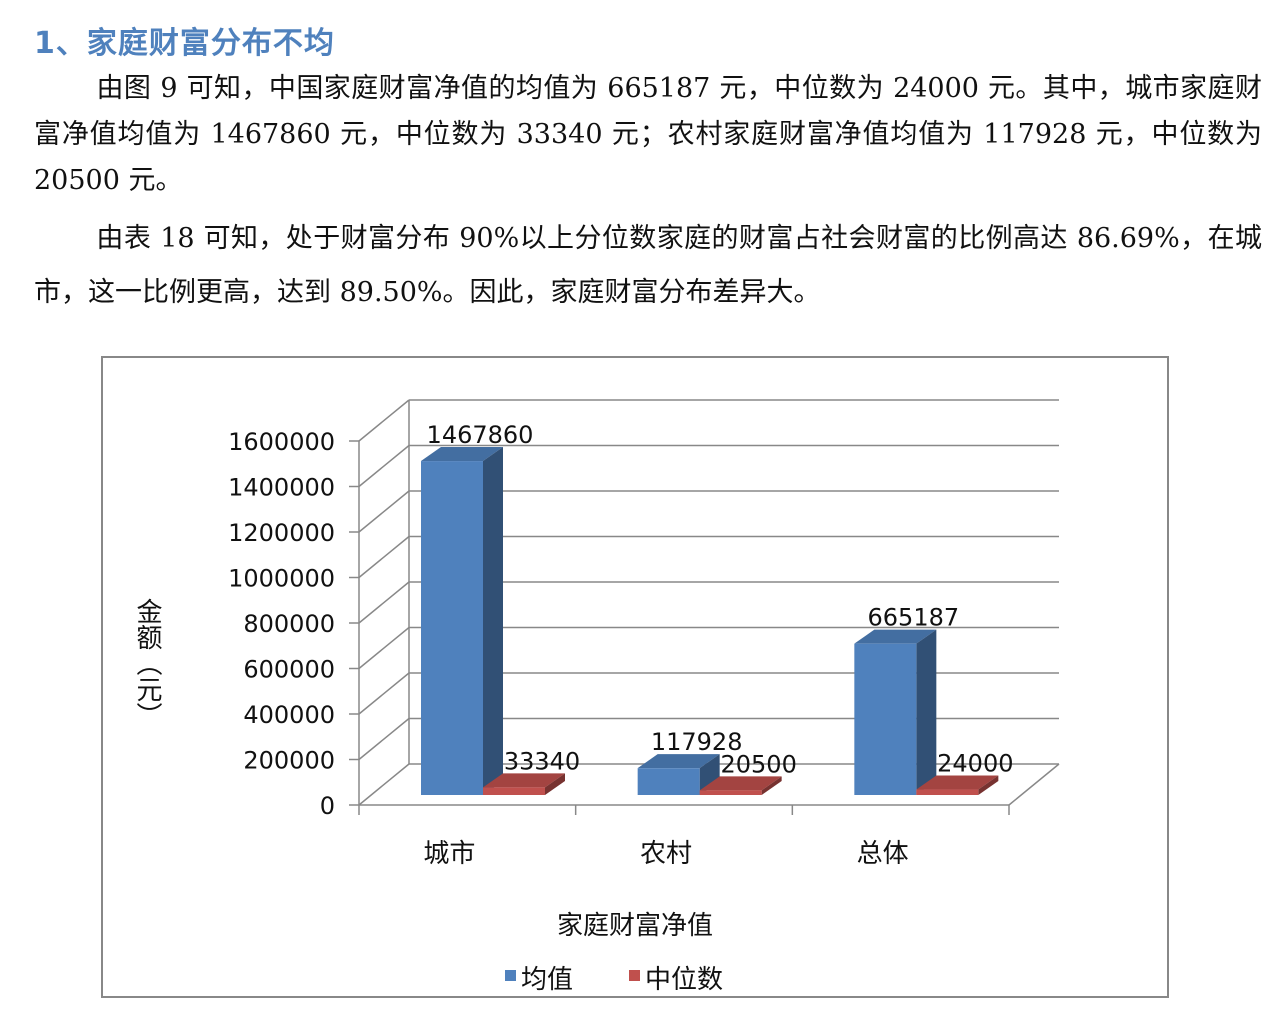 The width and height of the screenshot is (1280, 1010). Describe the element at coordinates (449, 854) in the screenshot. I see `x-tick-label: 城市` at that location.